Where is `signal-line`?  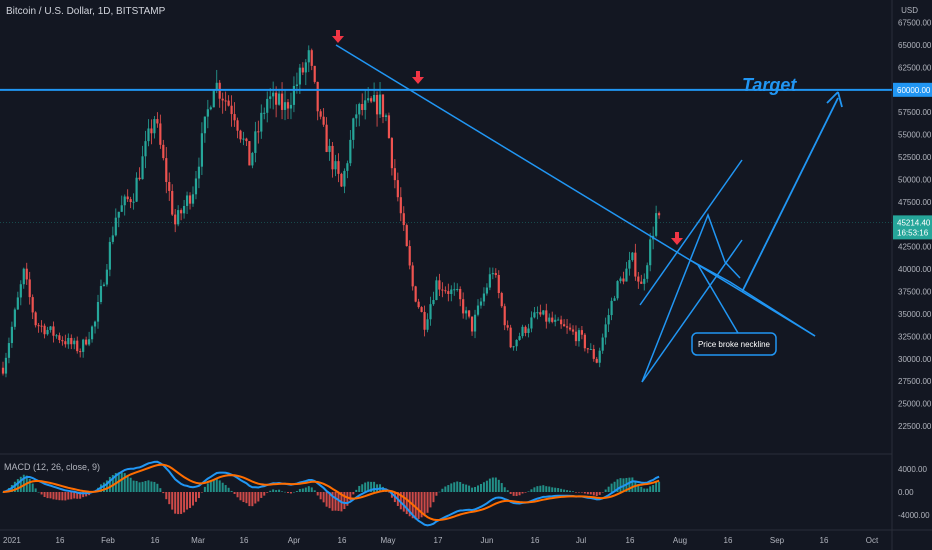 signal-line is located at coordinates (331, 492).